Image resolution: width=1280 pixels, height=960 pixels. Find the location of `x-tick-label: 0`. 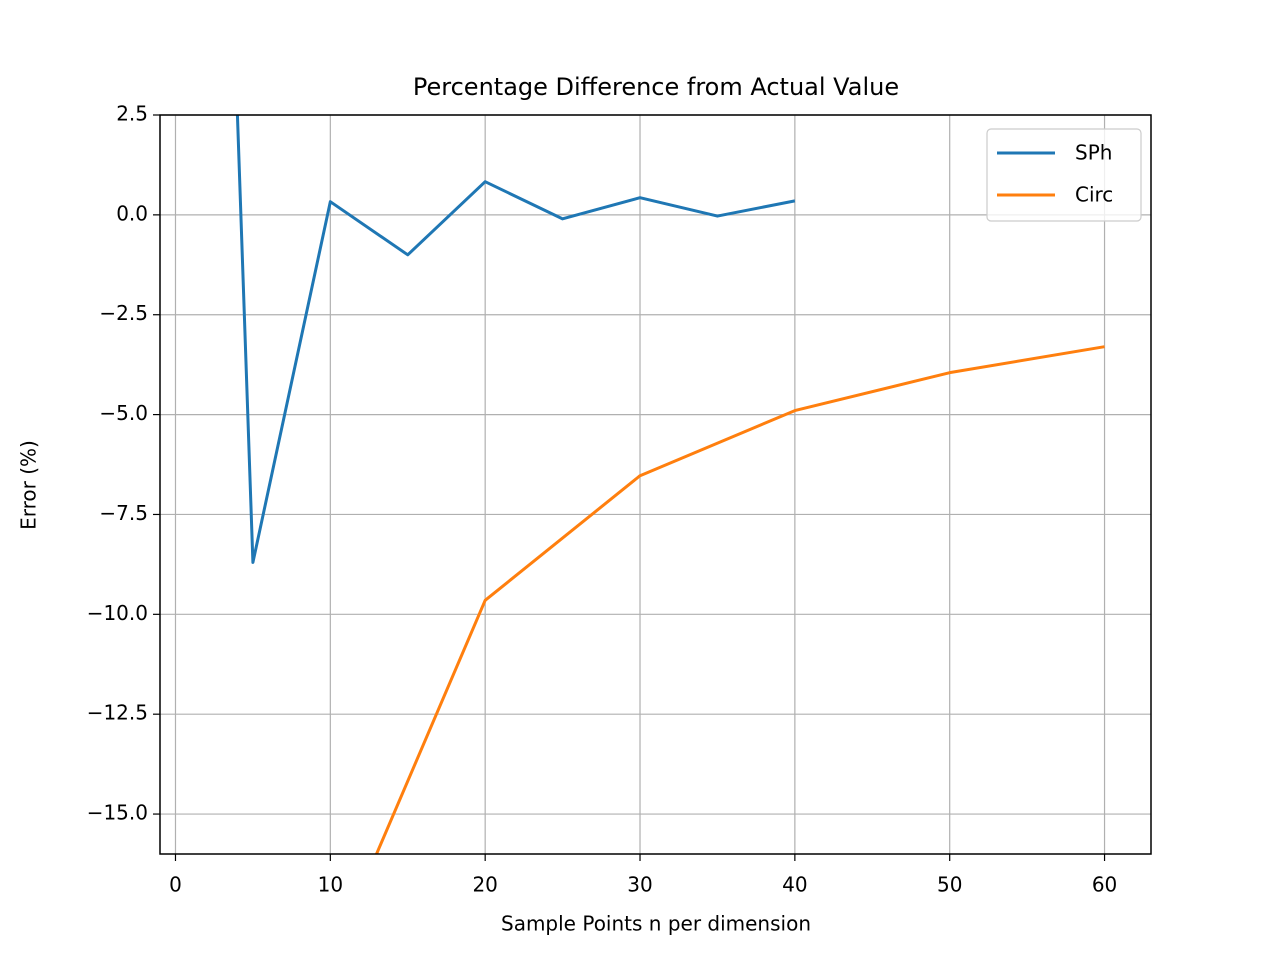

x-tick-label: 0 is located at coordinates (175, 885).